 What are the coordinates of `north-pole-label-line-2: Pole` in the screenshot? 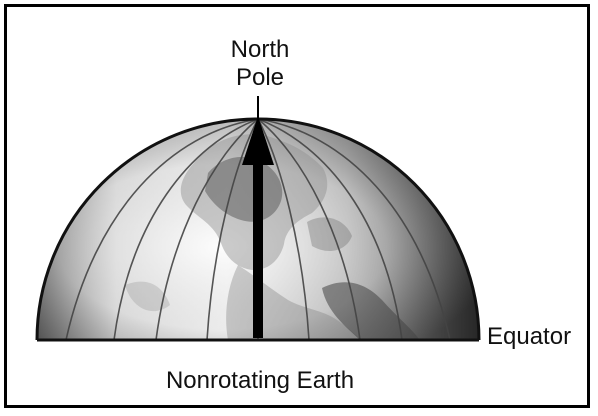 It's located at (260, 77).